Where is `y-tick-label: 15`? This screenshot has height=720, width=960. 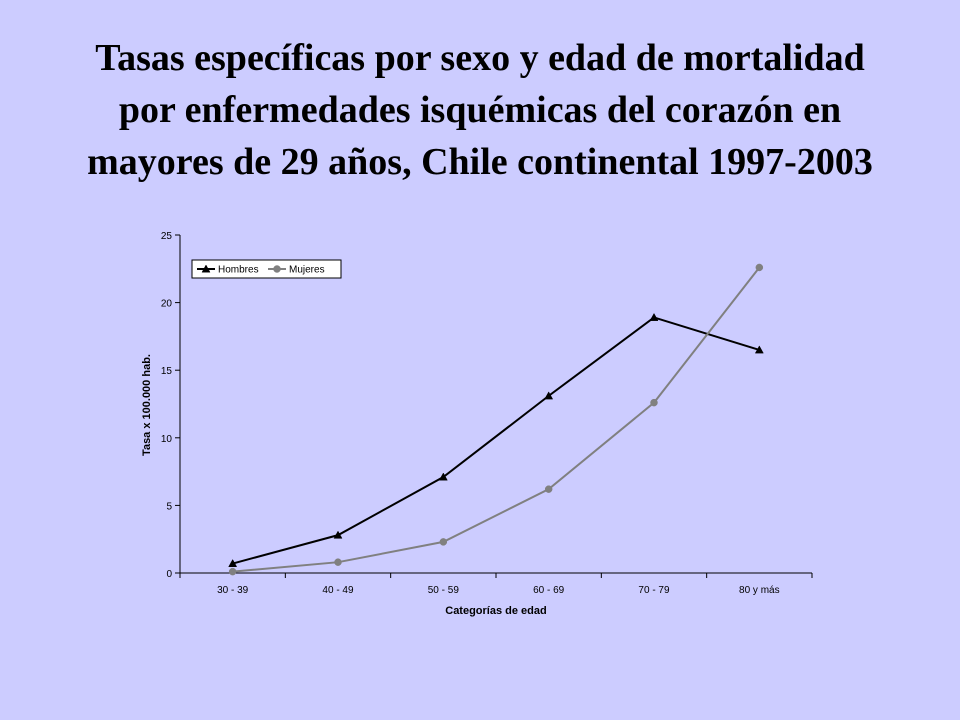 y-tick-label: 15 is located at coordinates (167, 371).